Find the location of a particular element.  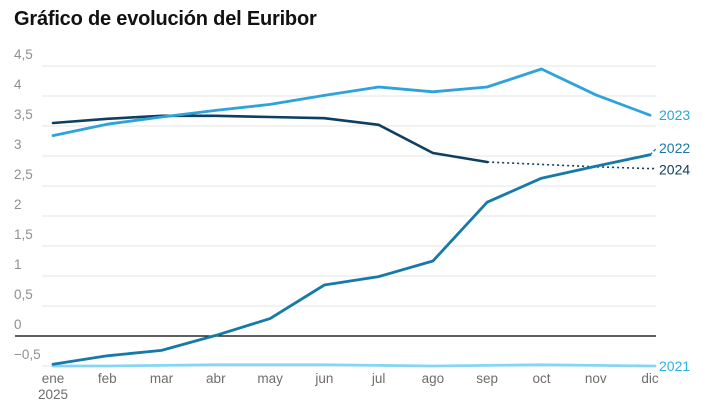

x-axis-tick-label: dic is located at coordinates (650, 378).